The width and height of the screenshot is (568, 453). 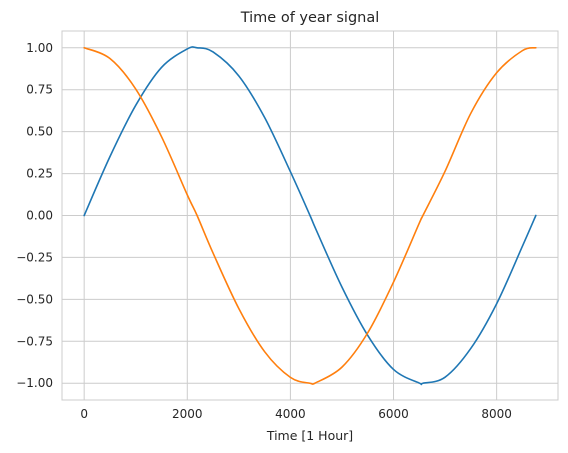 What do you see at coordinates (34, 341) in the screenshot?
I see `y-tick-label: −0.75` at bounding box center [34, 341].